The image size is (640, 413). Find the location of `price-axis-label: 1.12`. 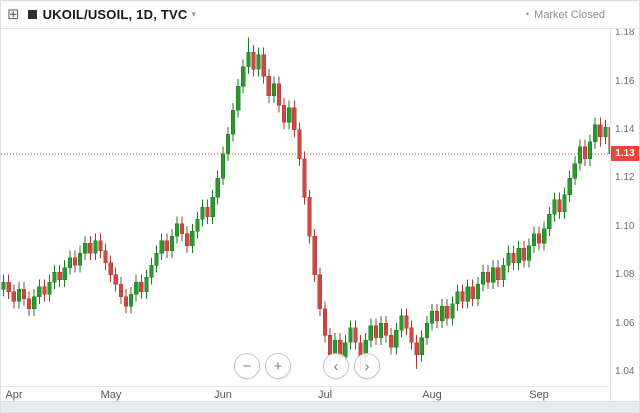

price-axis-label: 1.12 is located at coordinates (625, 177).